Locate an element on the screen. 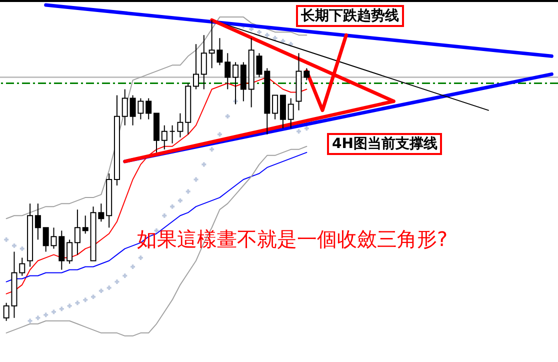  annotation: 长期下跌趋势线 is located at coordinates (350, 16).